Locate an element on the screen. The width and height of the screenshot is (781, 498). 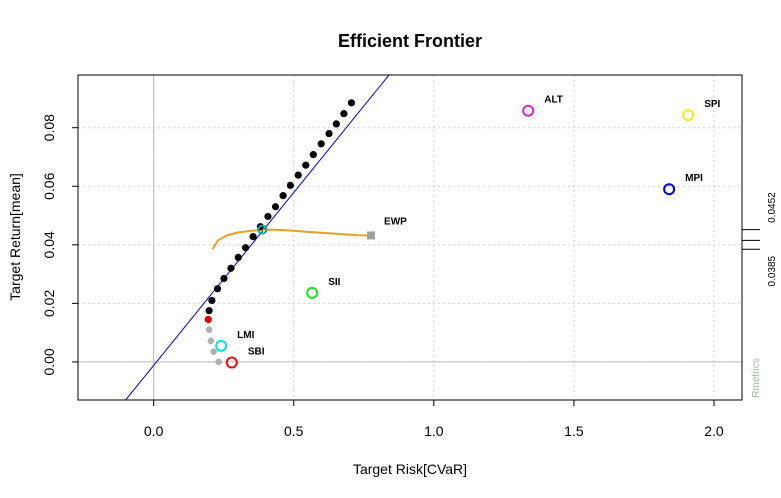
ewp-marker is located at coordinates (371, 235).